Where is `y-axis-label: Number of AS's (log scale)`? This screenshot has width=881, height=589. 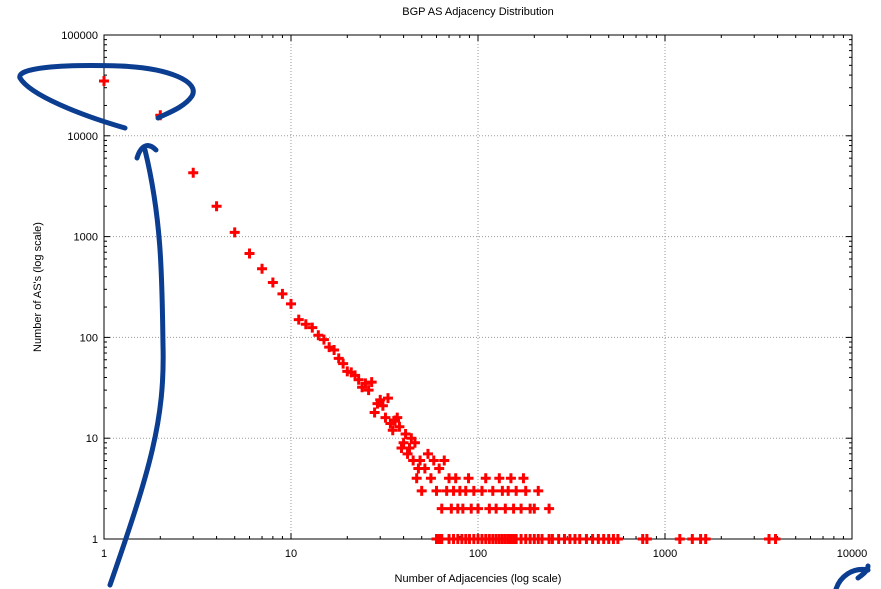
y-axis-label: Number of AS's (log scale) is located at coordinates (38, 287).